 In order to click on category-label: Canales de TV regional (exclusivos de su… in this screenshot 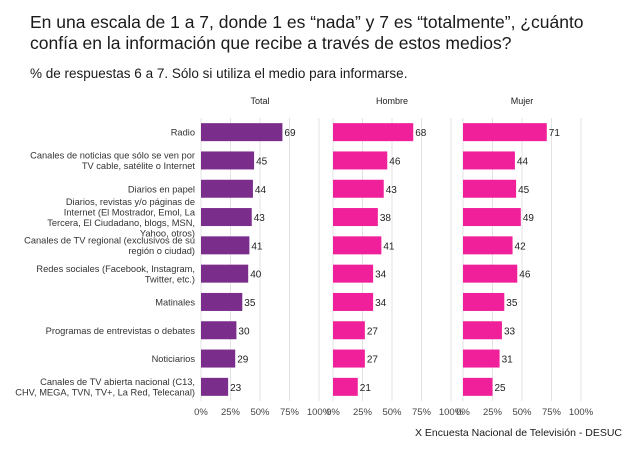, I will do `click(109, 246)`.